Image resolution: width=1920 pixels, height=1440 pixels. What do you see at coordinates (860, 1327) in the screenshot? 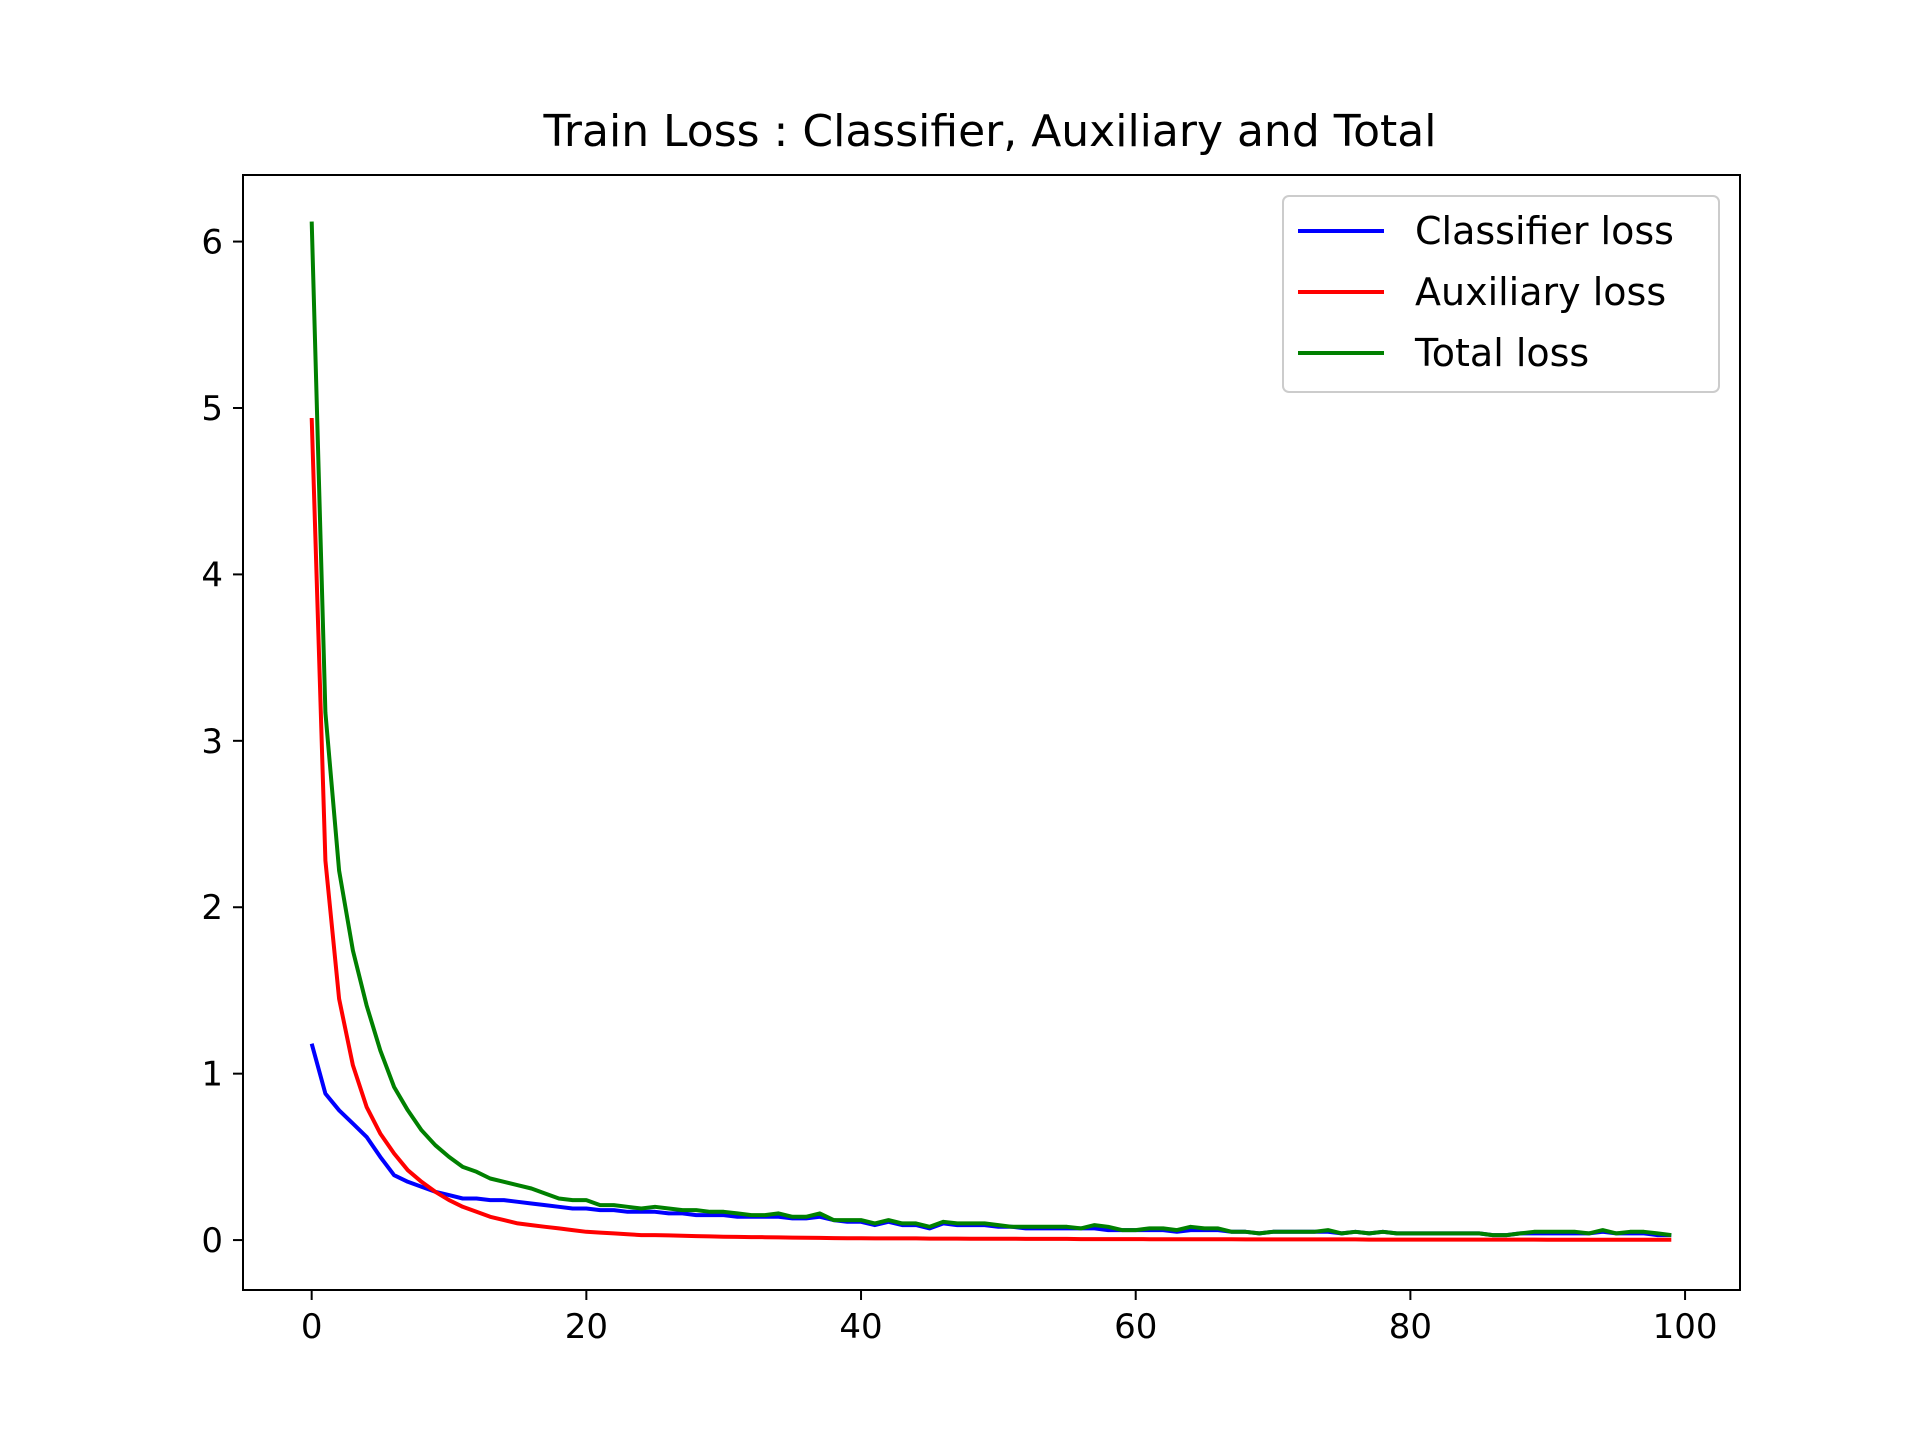
I see `x-tick-label: 40` at bounding box center [860, 1327].